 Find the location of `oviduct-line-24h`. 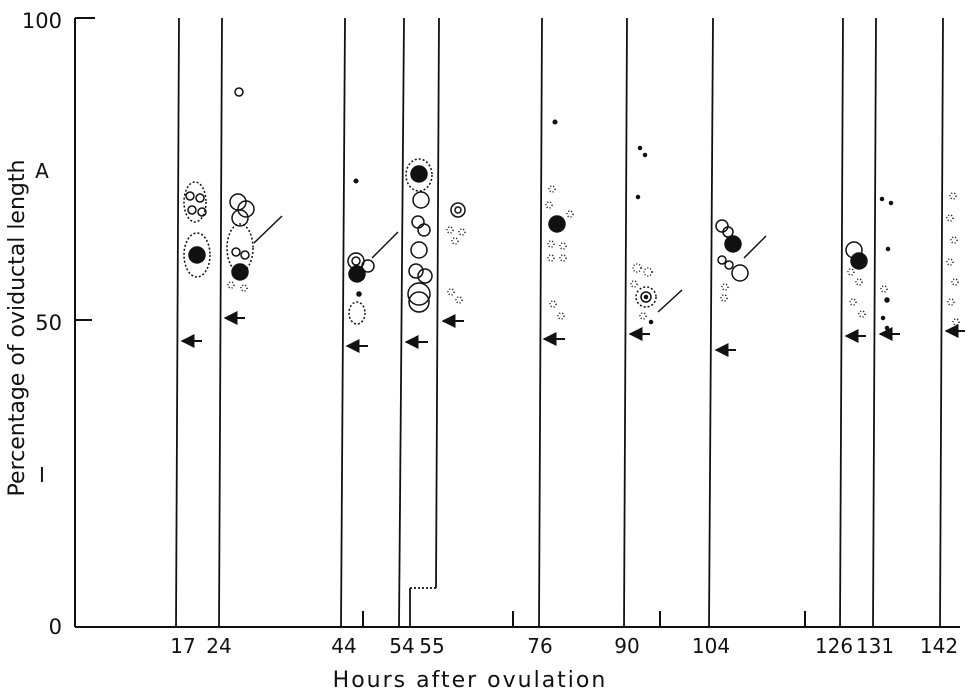

oviduct-line-24h is located at coordinates (220, 322).